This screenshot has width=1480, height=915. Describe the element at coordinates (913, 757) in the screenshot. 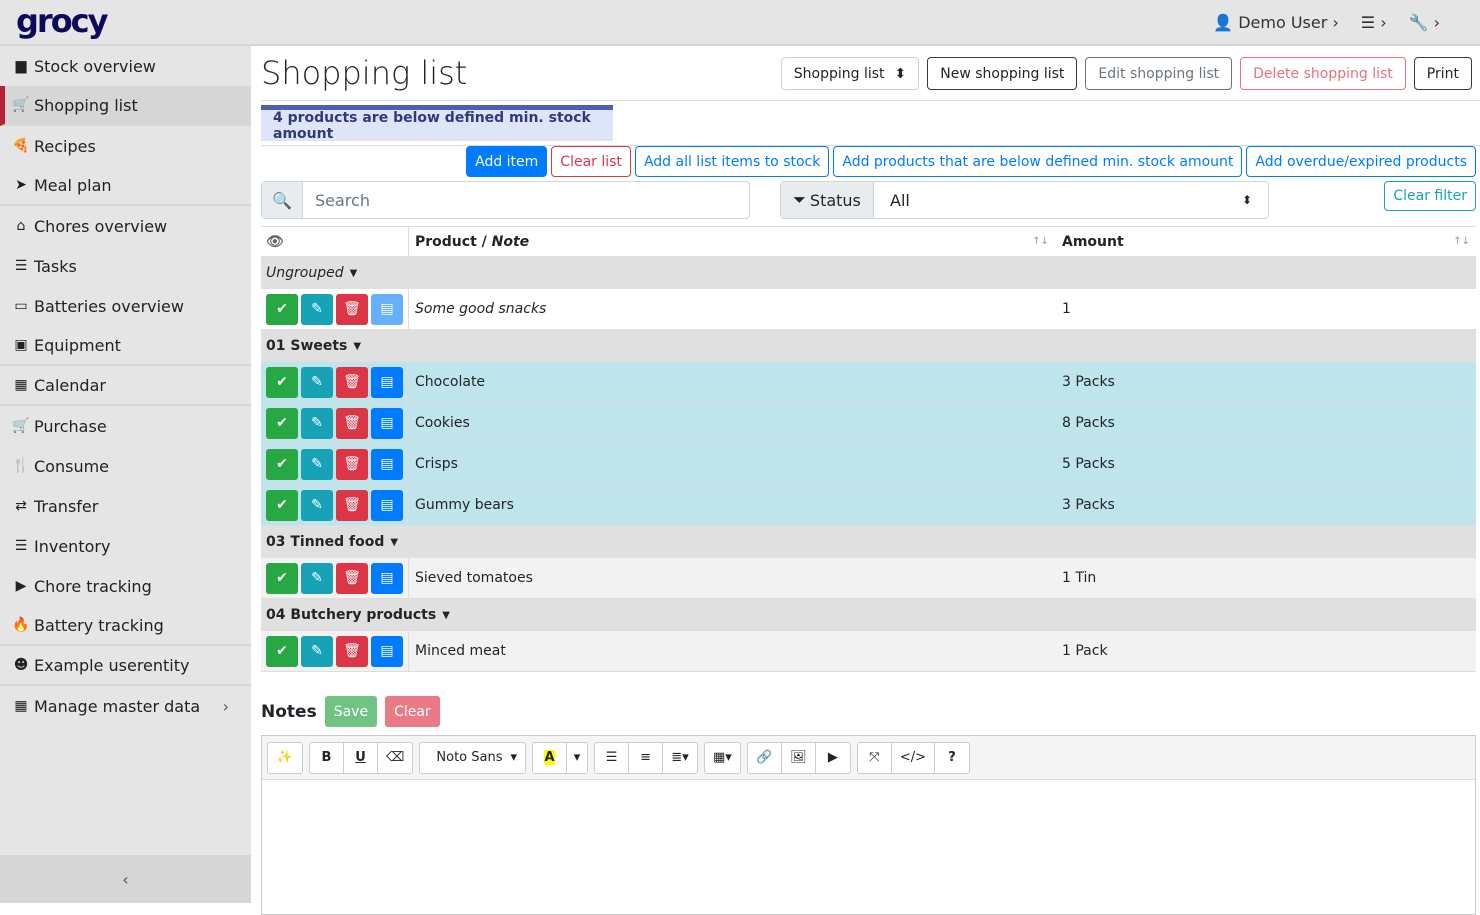

I see `code-view-icon: </>` at that location.